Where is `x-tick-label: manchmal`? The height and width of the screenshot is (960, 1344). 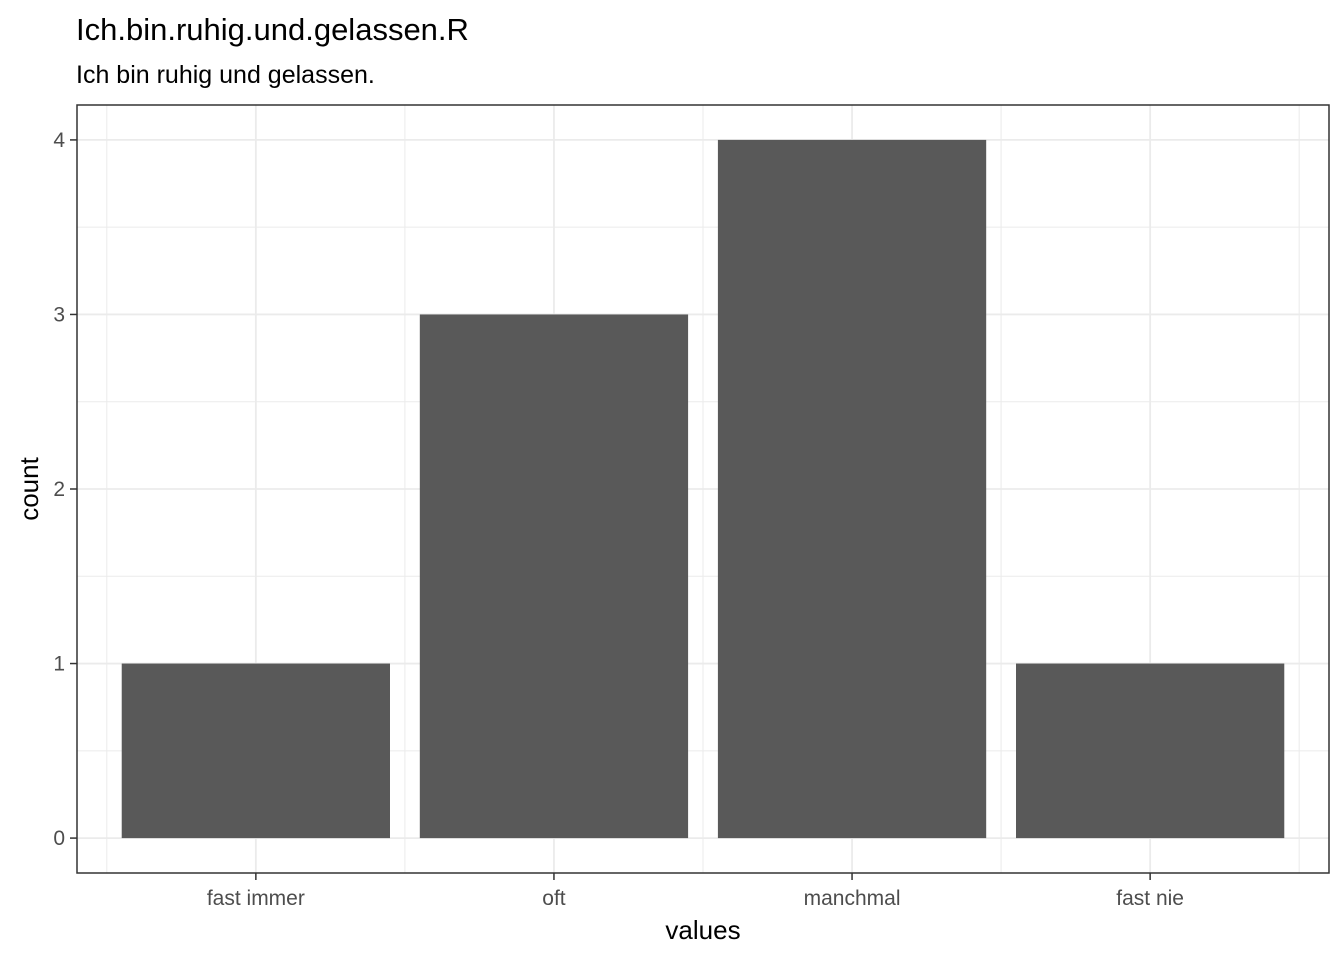 x-tick-label: manchmal is located at coordinates (852, 898).